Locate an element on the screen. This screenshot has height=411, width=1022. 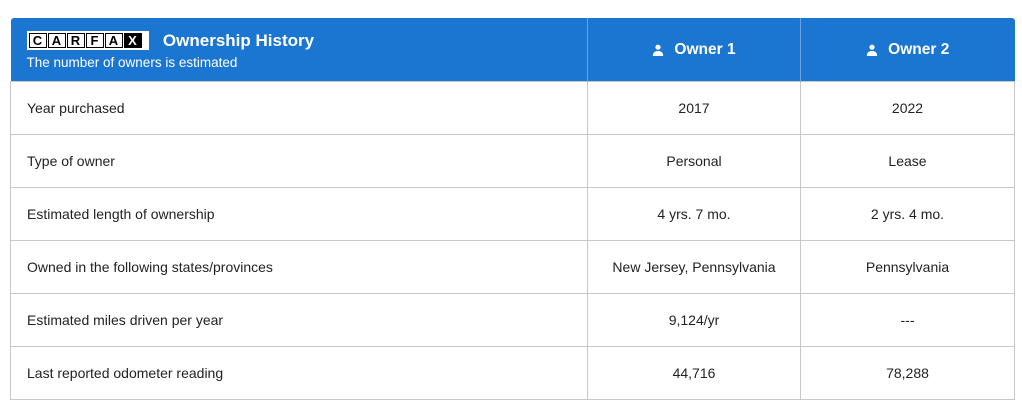
owner-1-value: 4 yrs. 7 mo. is located at coordinates (694, 214).